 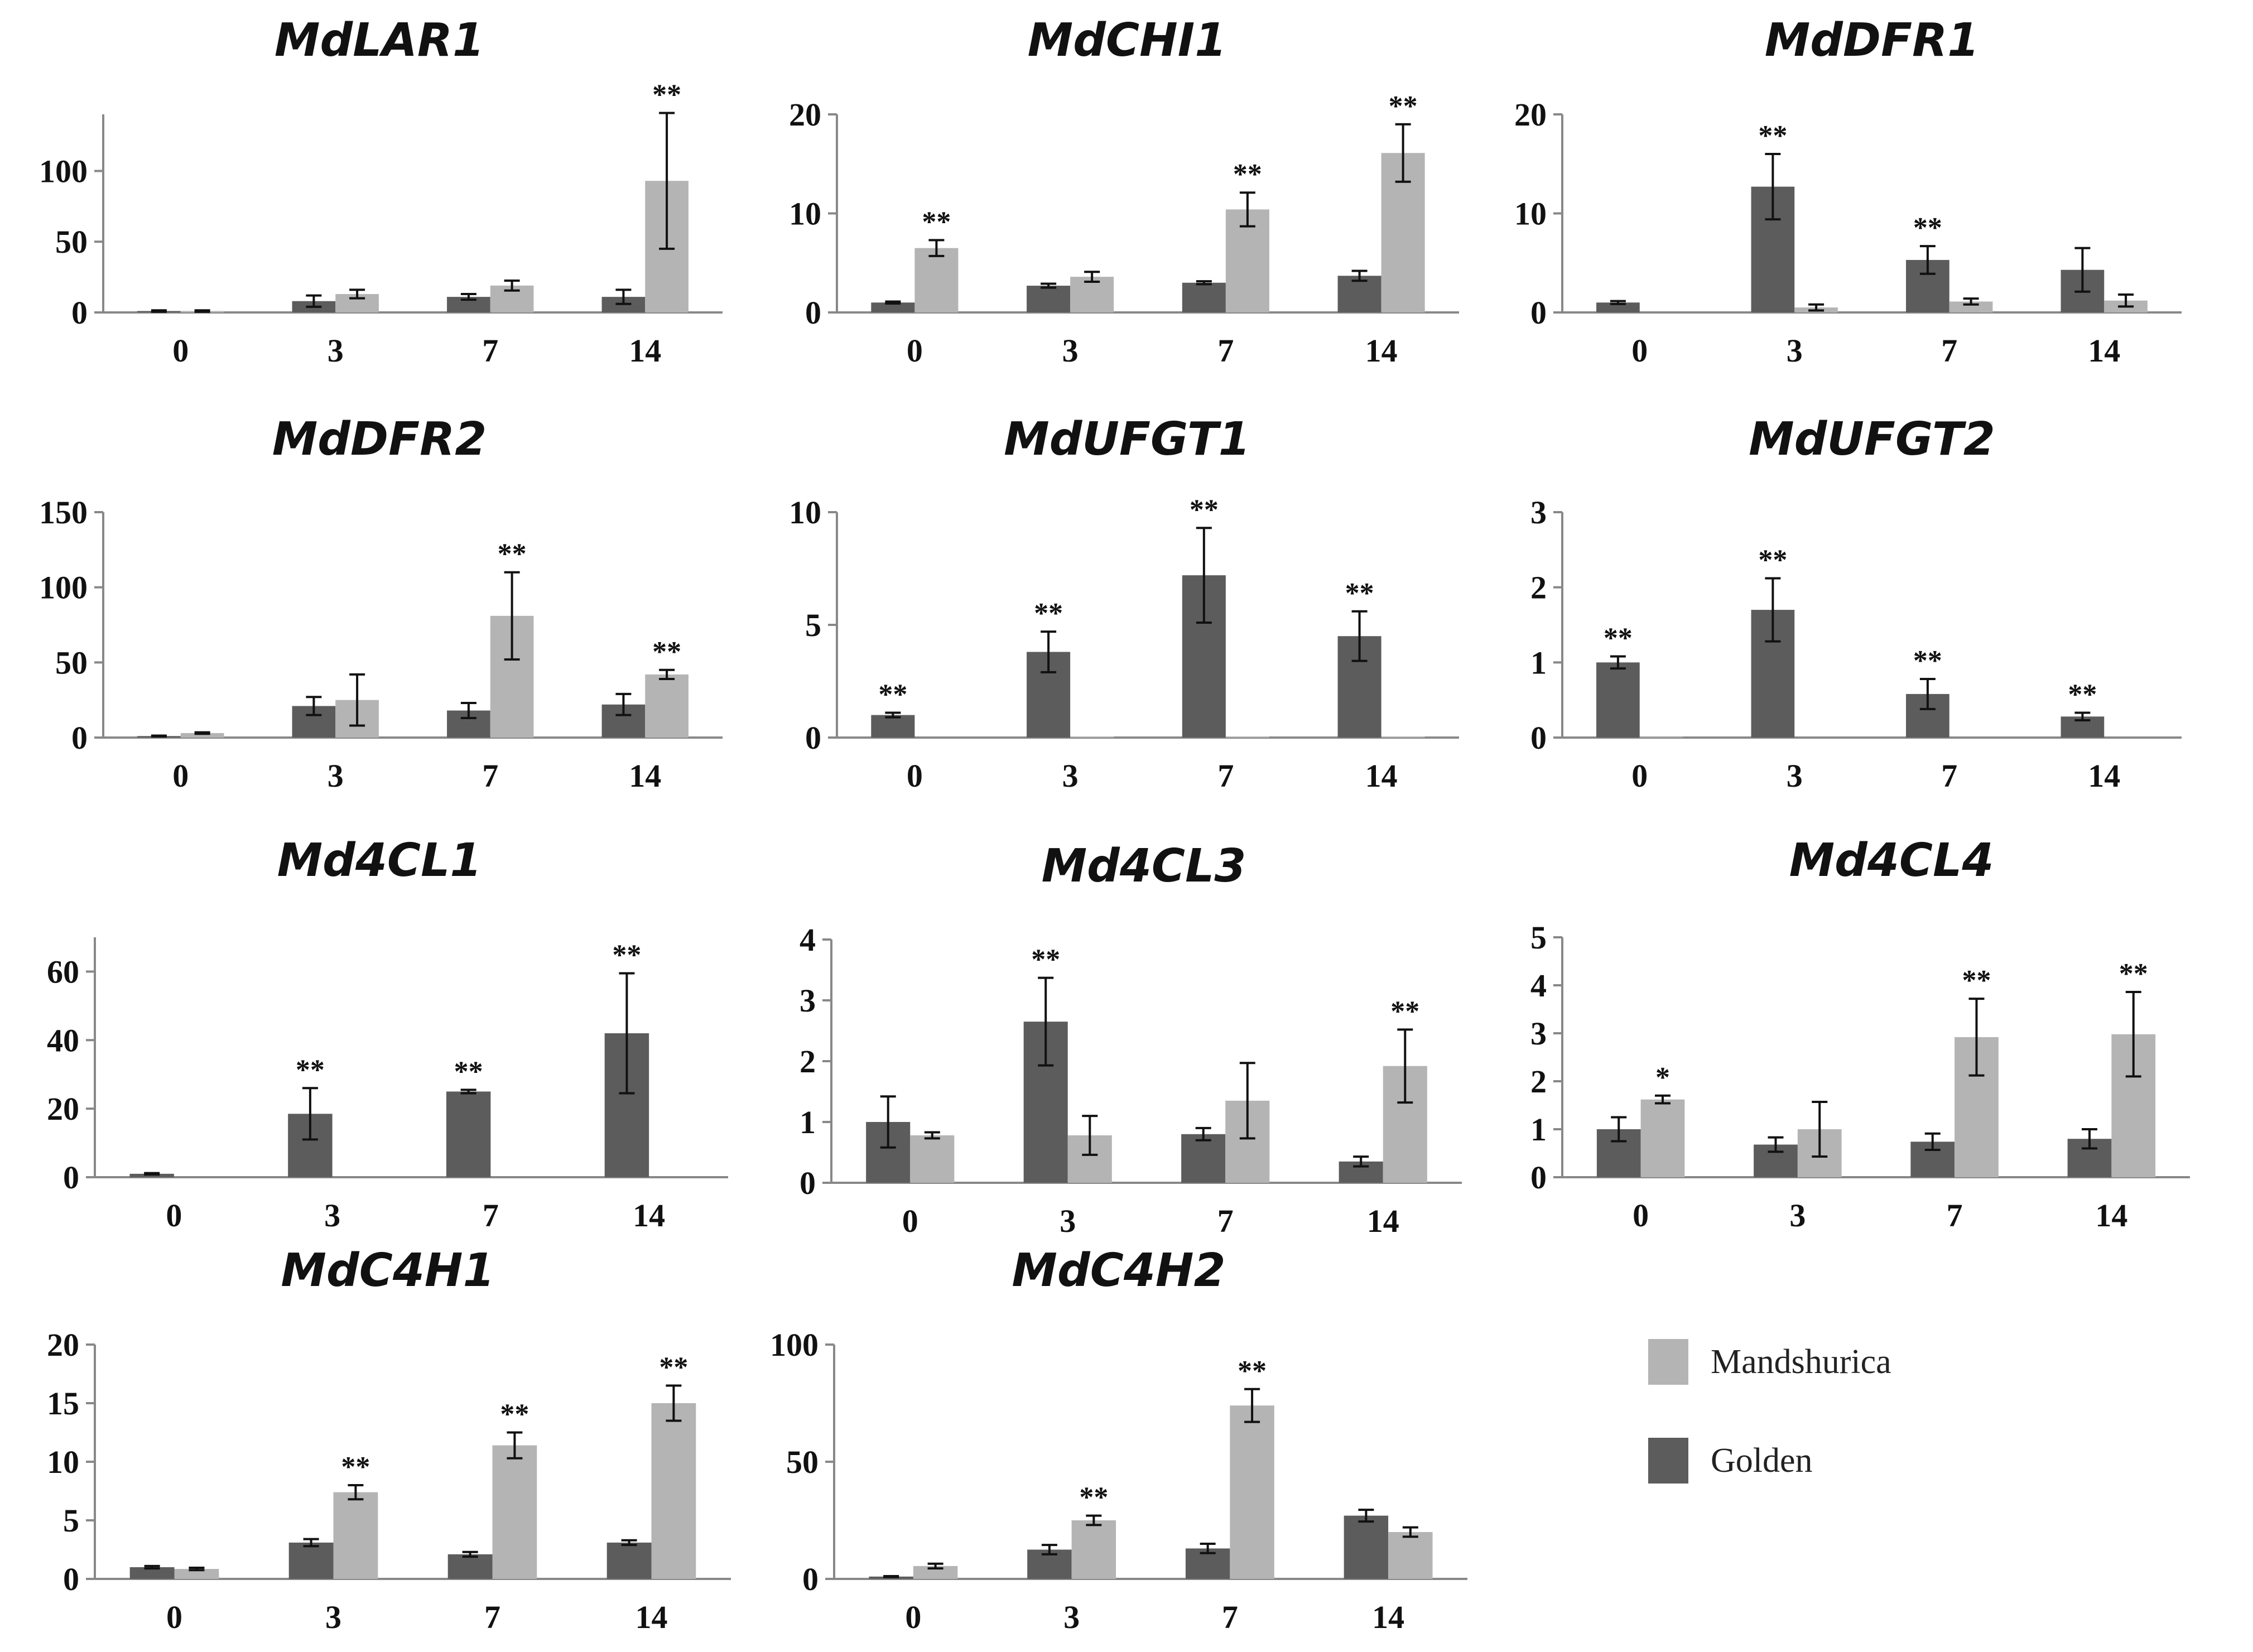 What do you see at coordinates (389, 1440) in the screenshot?
I see `panel-mdc4h1: MdC4H1 0 5 10 15 20 0 3 ** 7 ** 14 **` at bounding box center [389, 1440].